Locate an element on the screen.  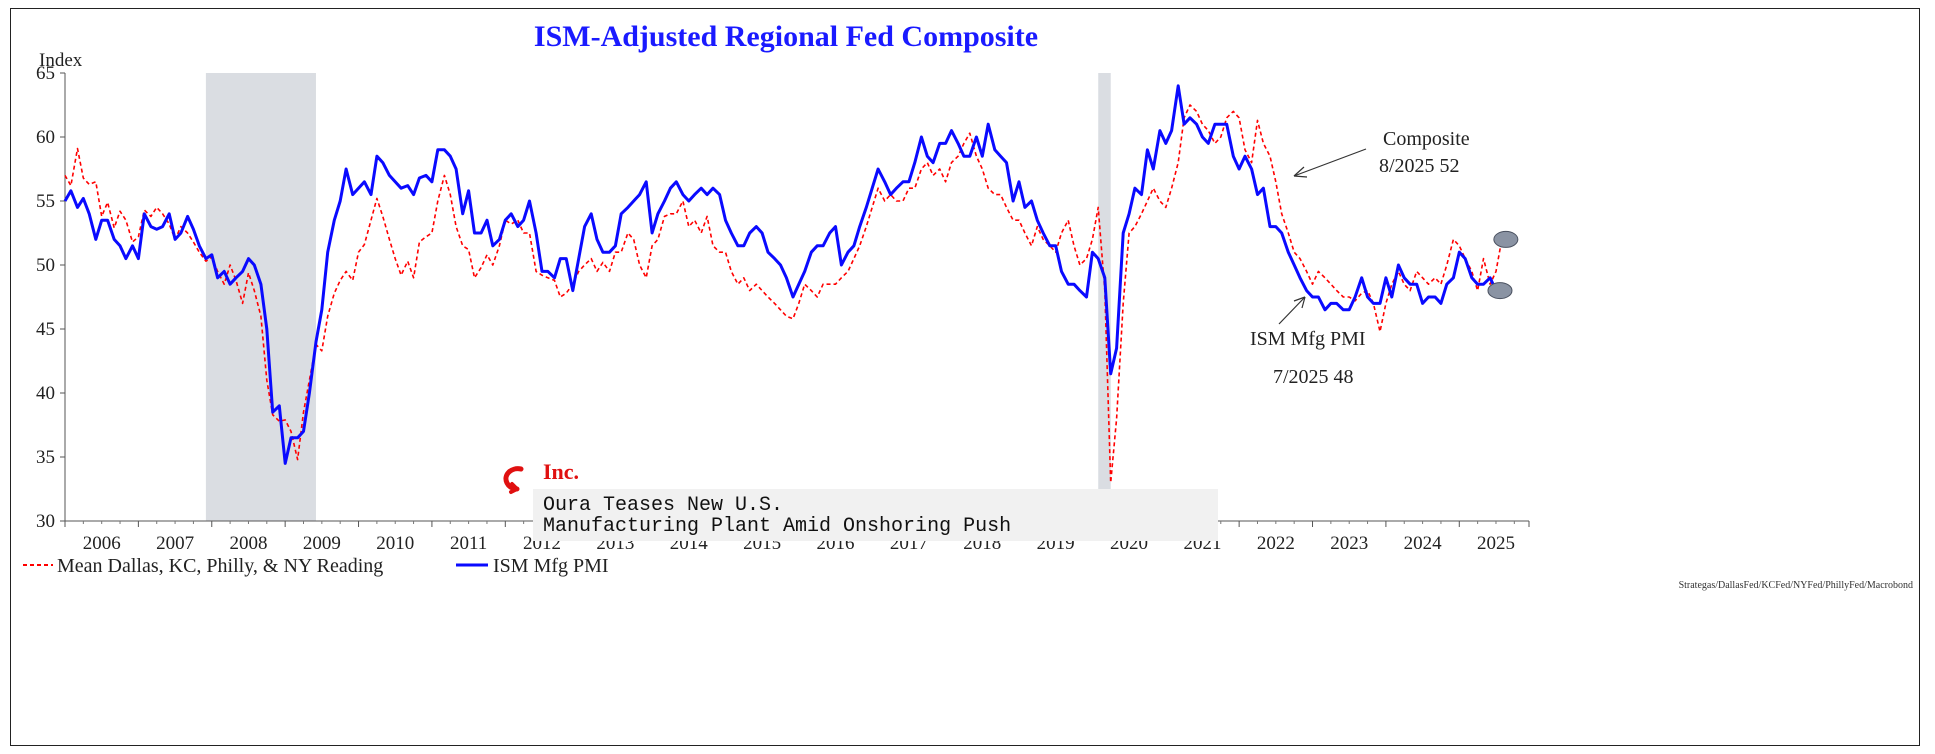
y-tick-label: 40 is located at coordinates (45, 393).